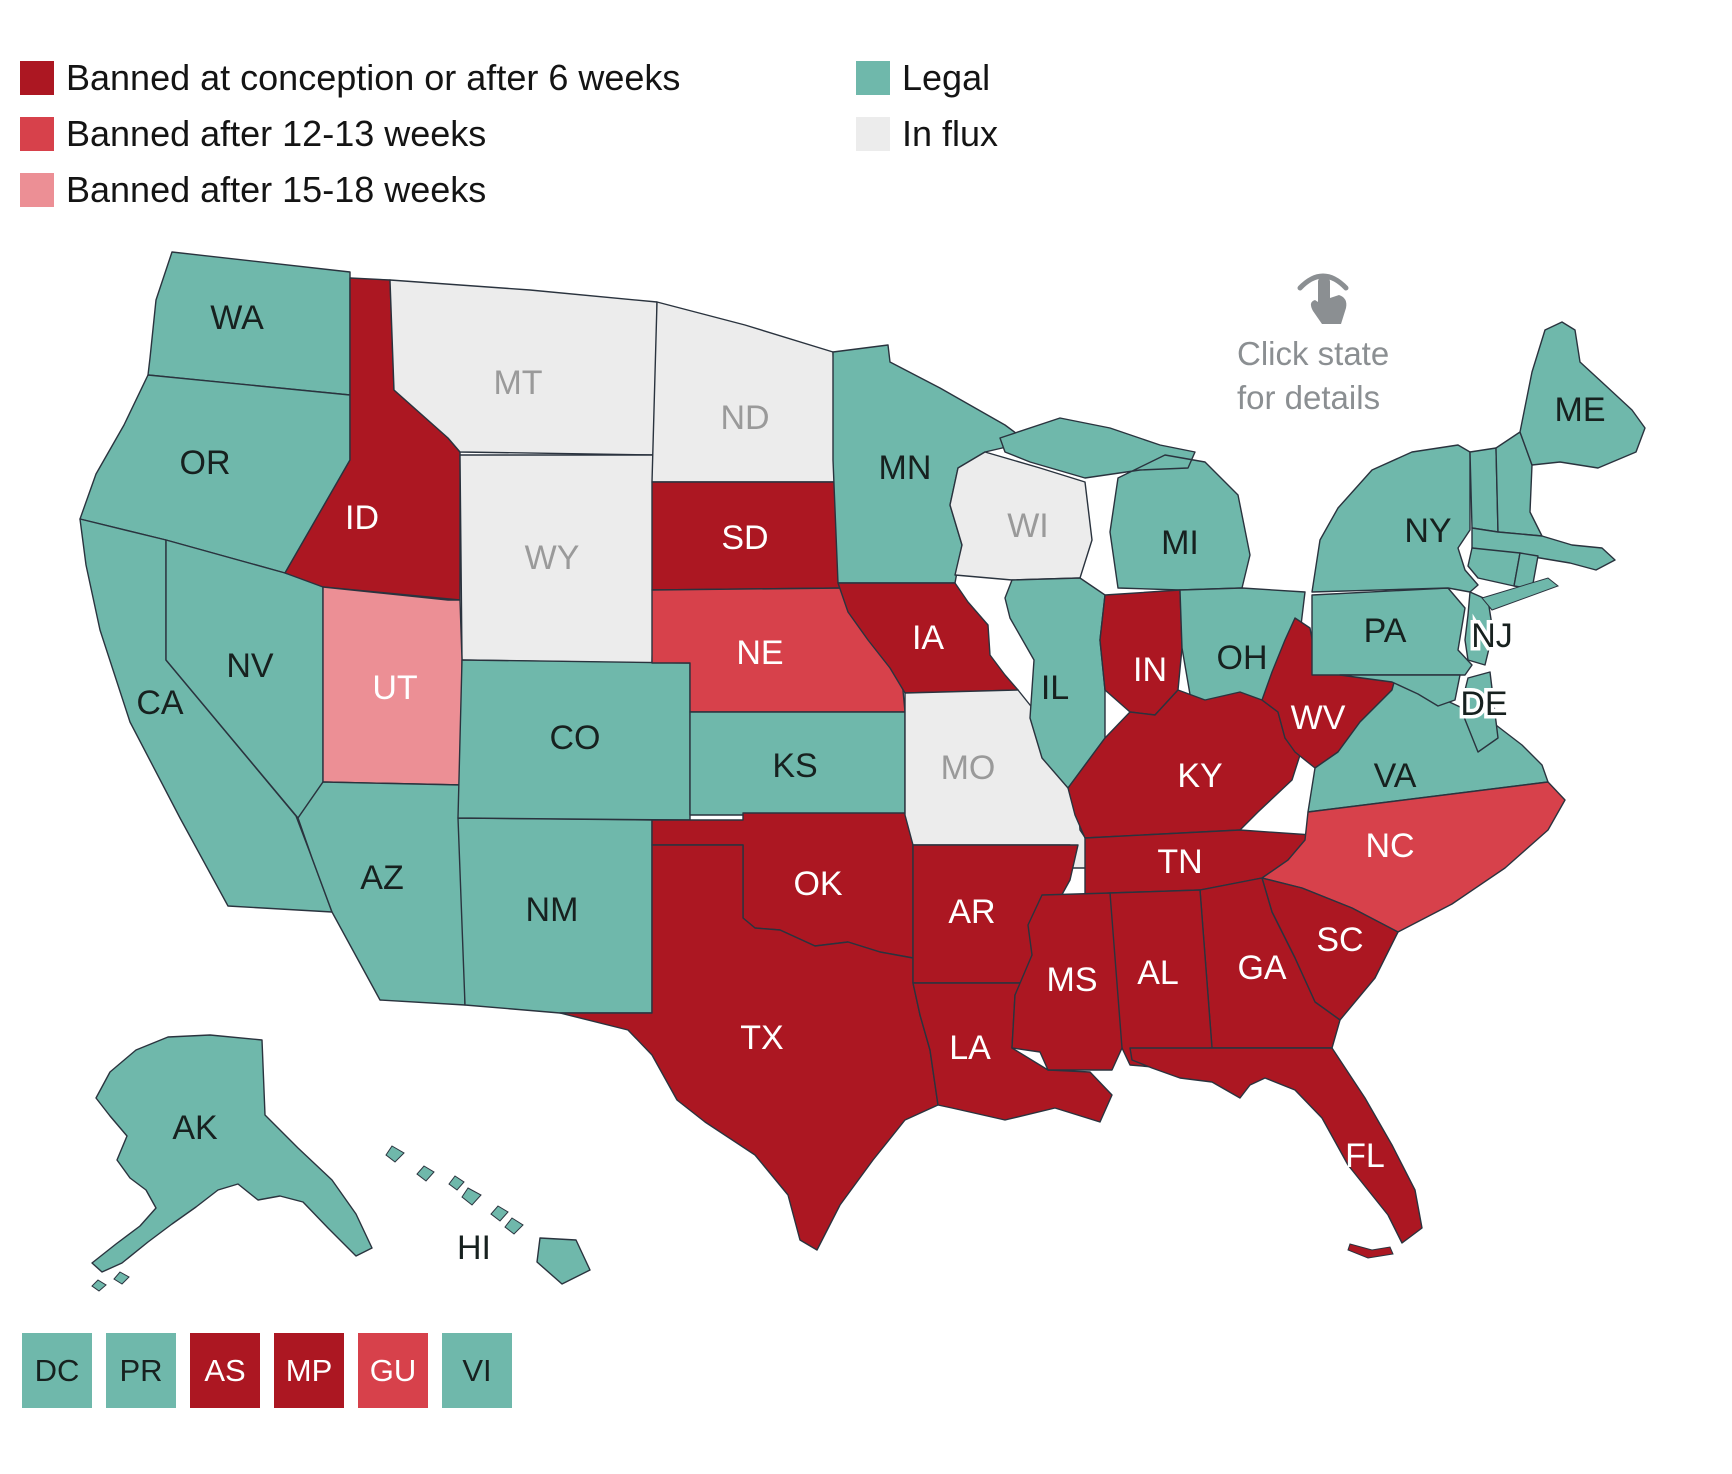 This screenshot has width=1732, height=1474. What do you see at coordinates (1276, 1145) in the screenshot?
I see `state-FL` at bounding box center [1276, 1145].